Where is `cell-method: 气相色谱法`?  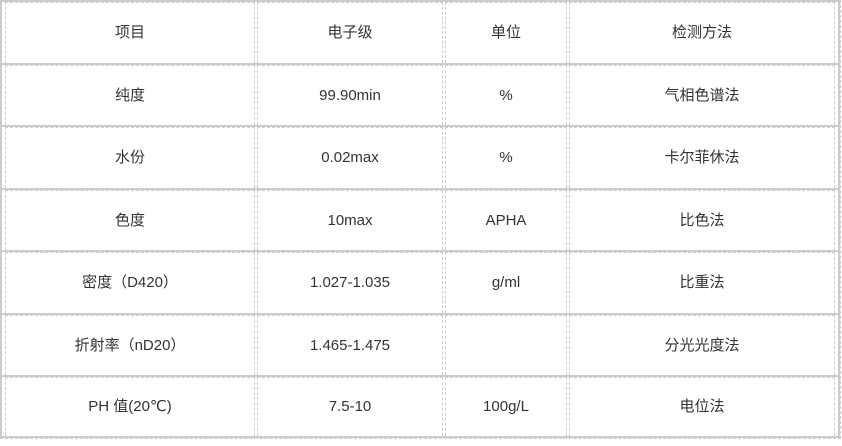
cell-method: 气相色谱法 is located at coordinates (702, 94).